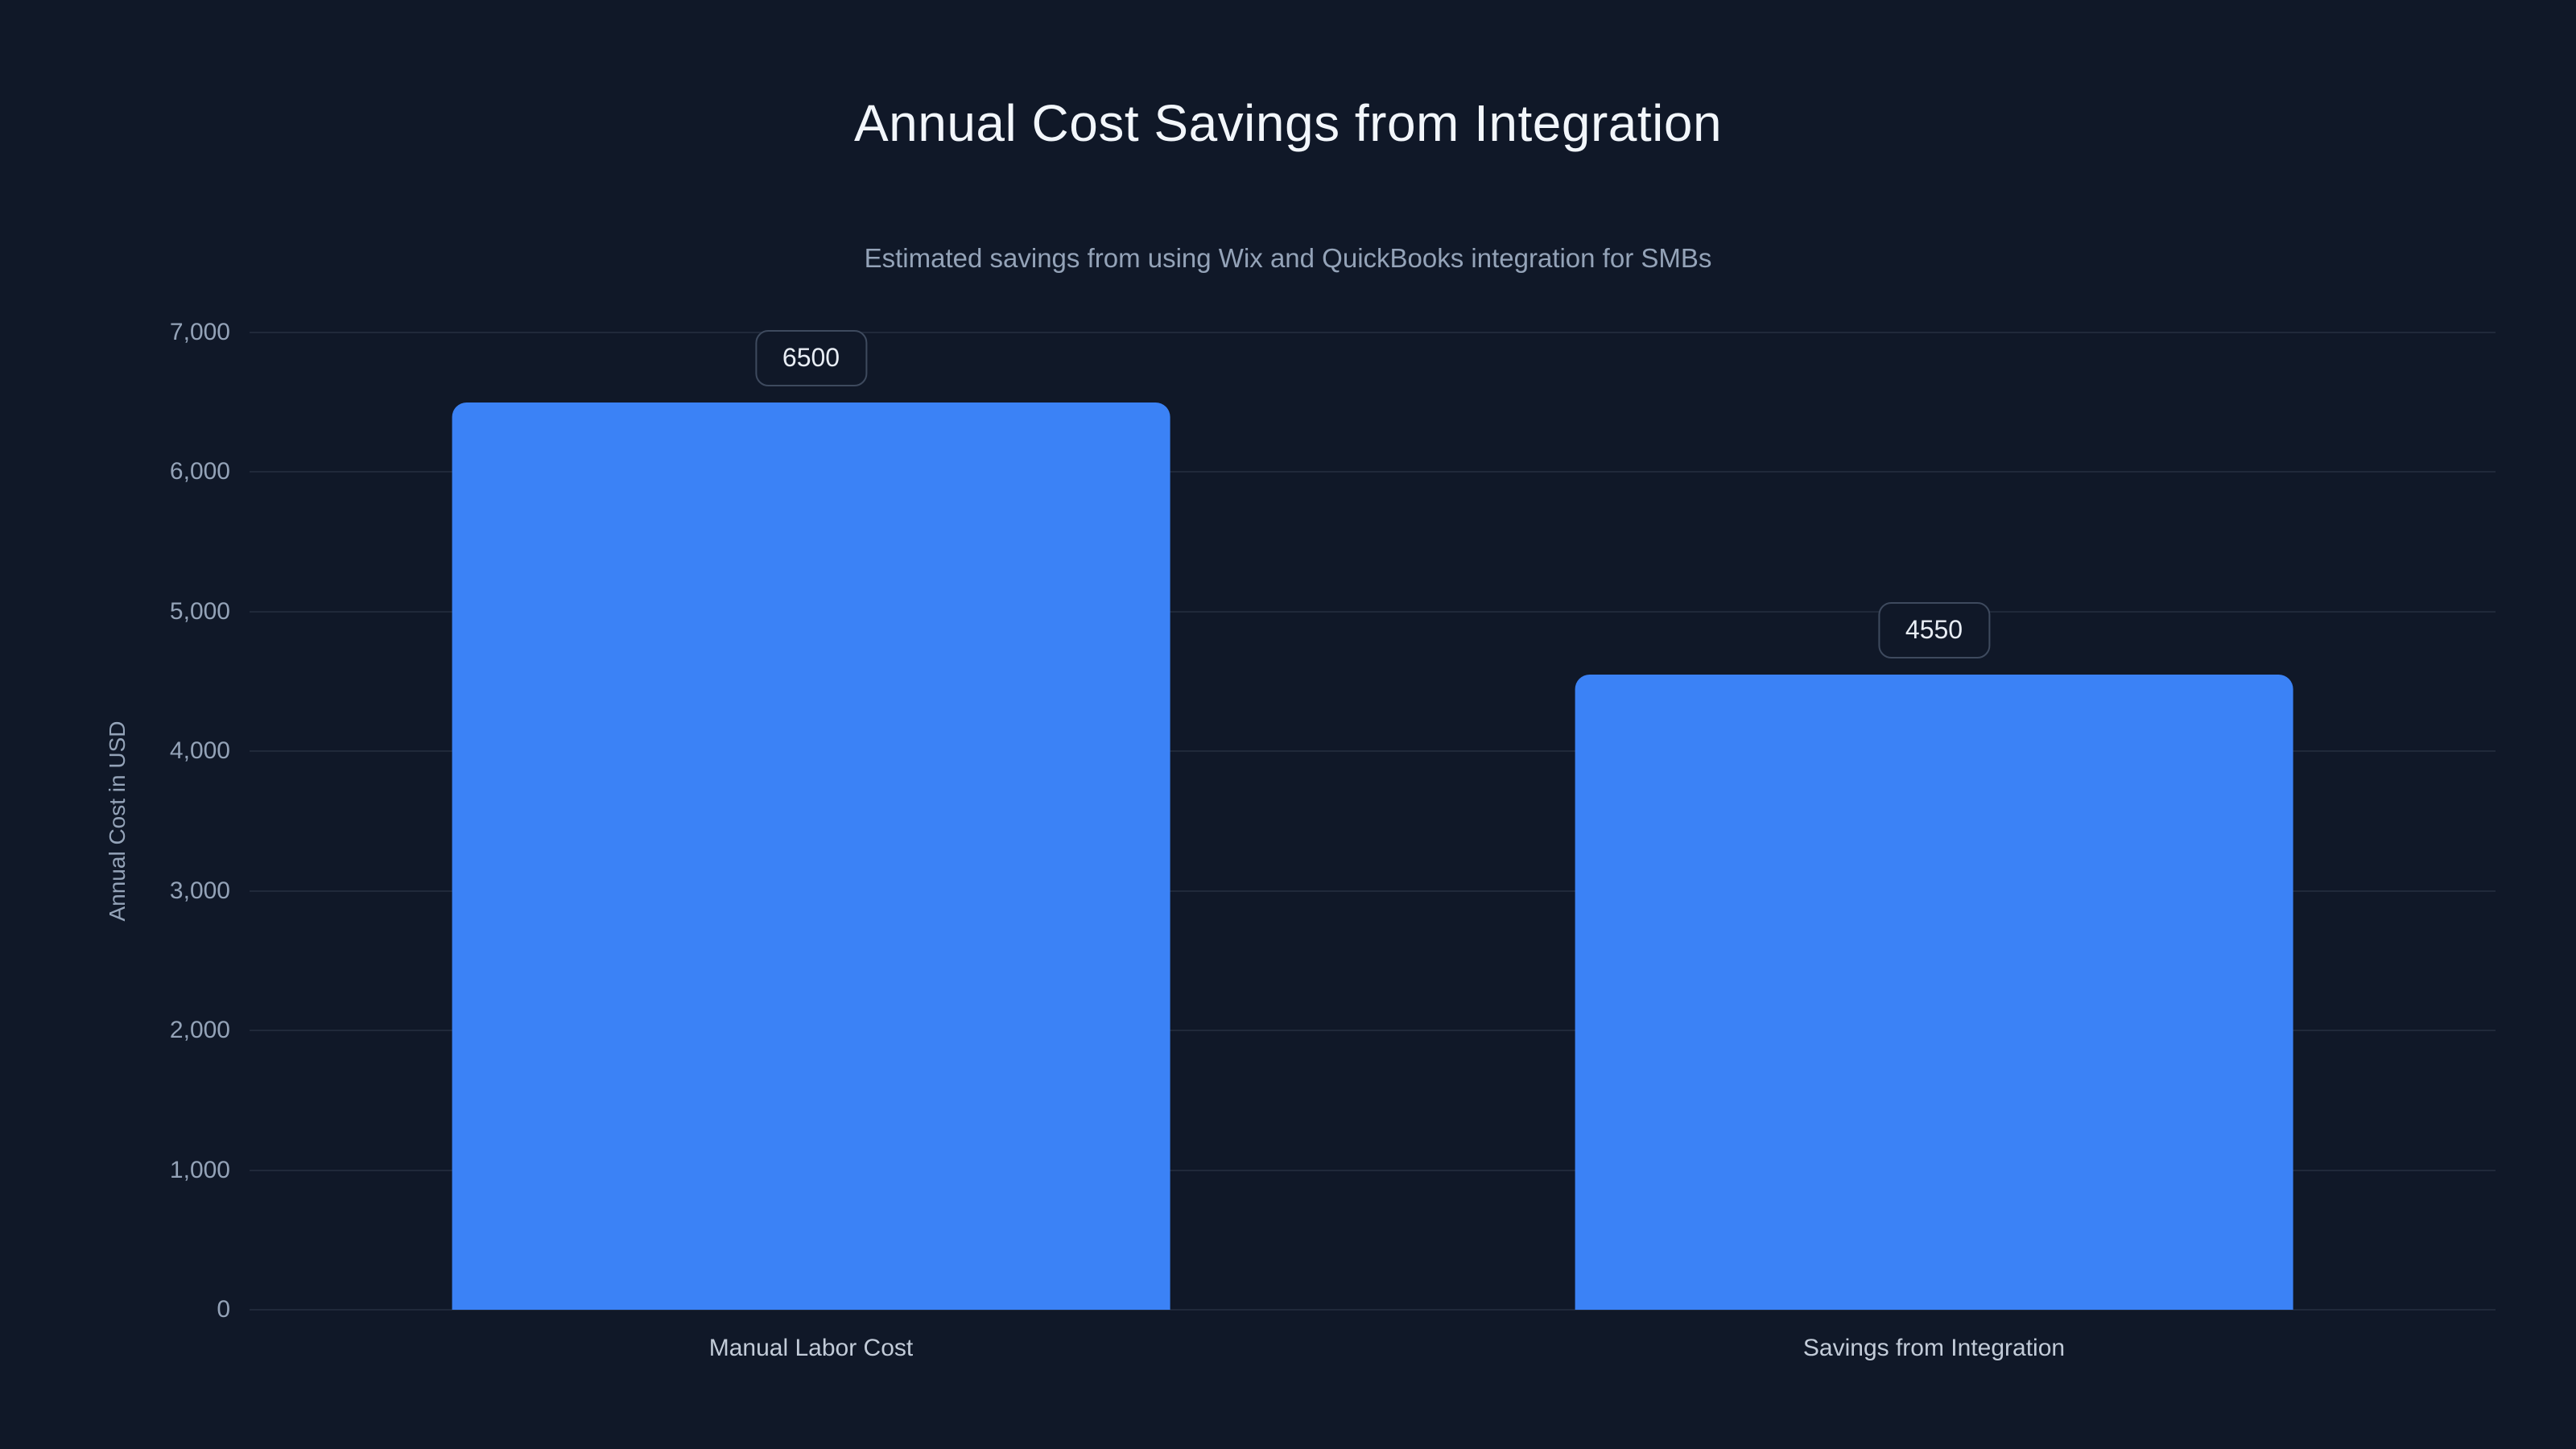 Image resolution: width=2576 pixels, height=1449 pixels. Describe the element at coordinates (199, 1169) in the screenshot. I see `y-tick-label: 1,000` at that location.